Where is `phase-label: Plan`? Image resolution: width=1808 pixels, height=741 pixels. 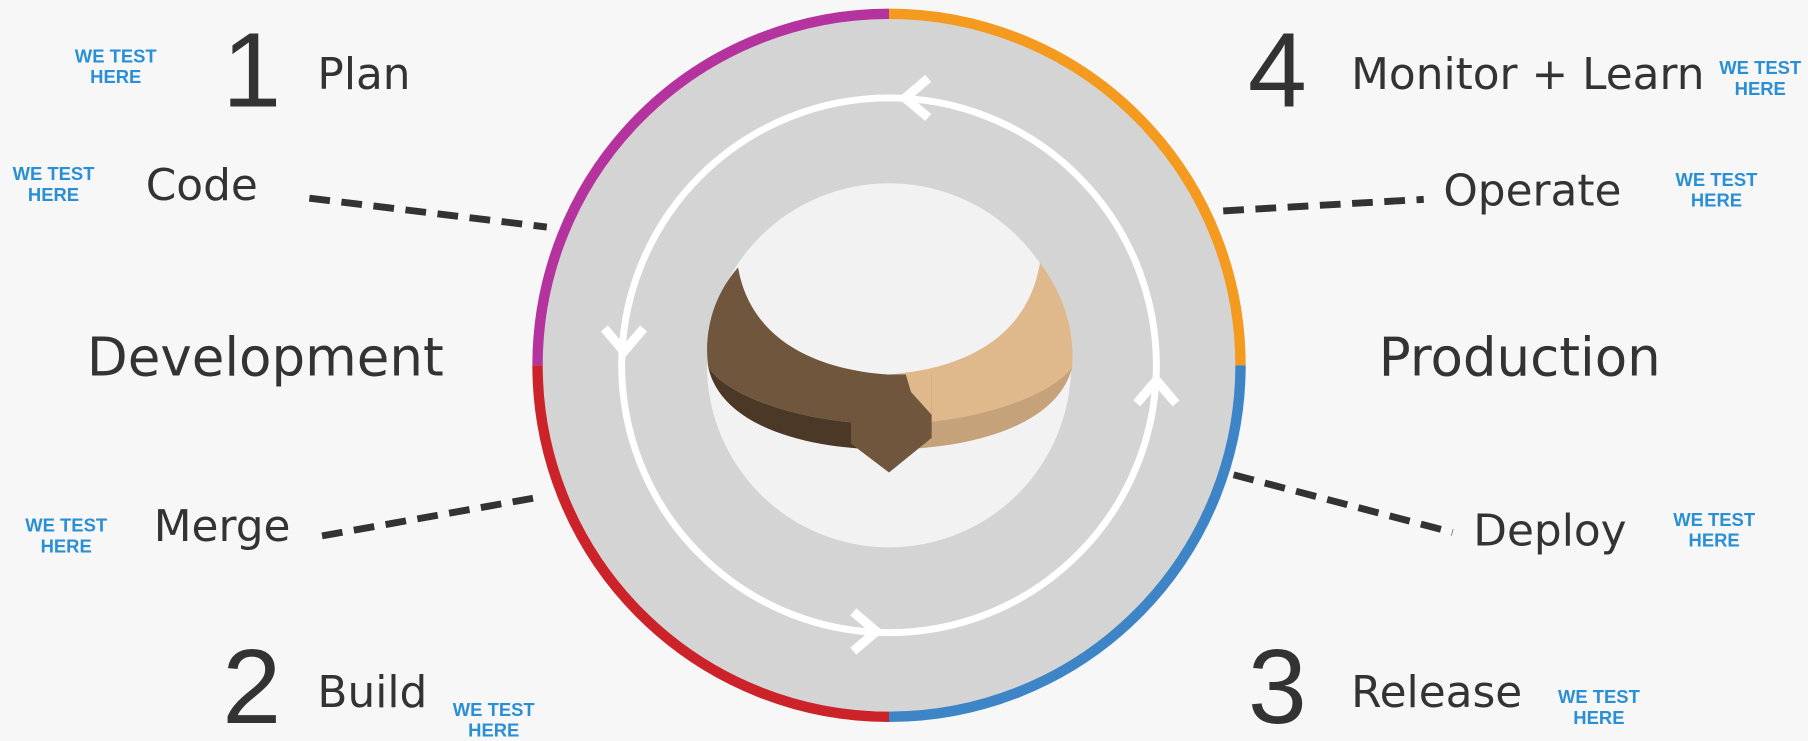
phase-label: Plan is located at coordinates (363, 74).